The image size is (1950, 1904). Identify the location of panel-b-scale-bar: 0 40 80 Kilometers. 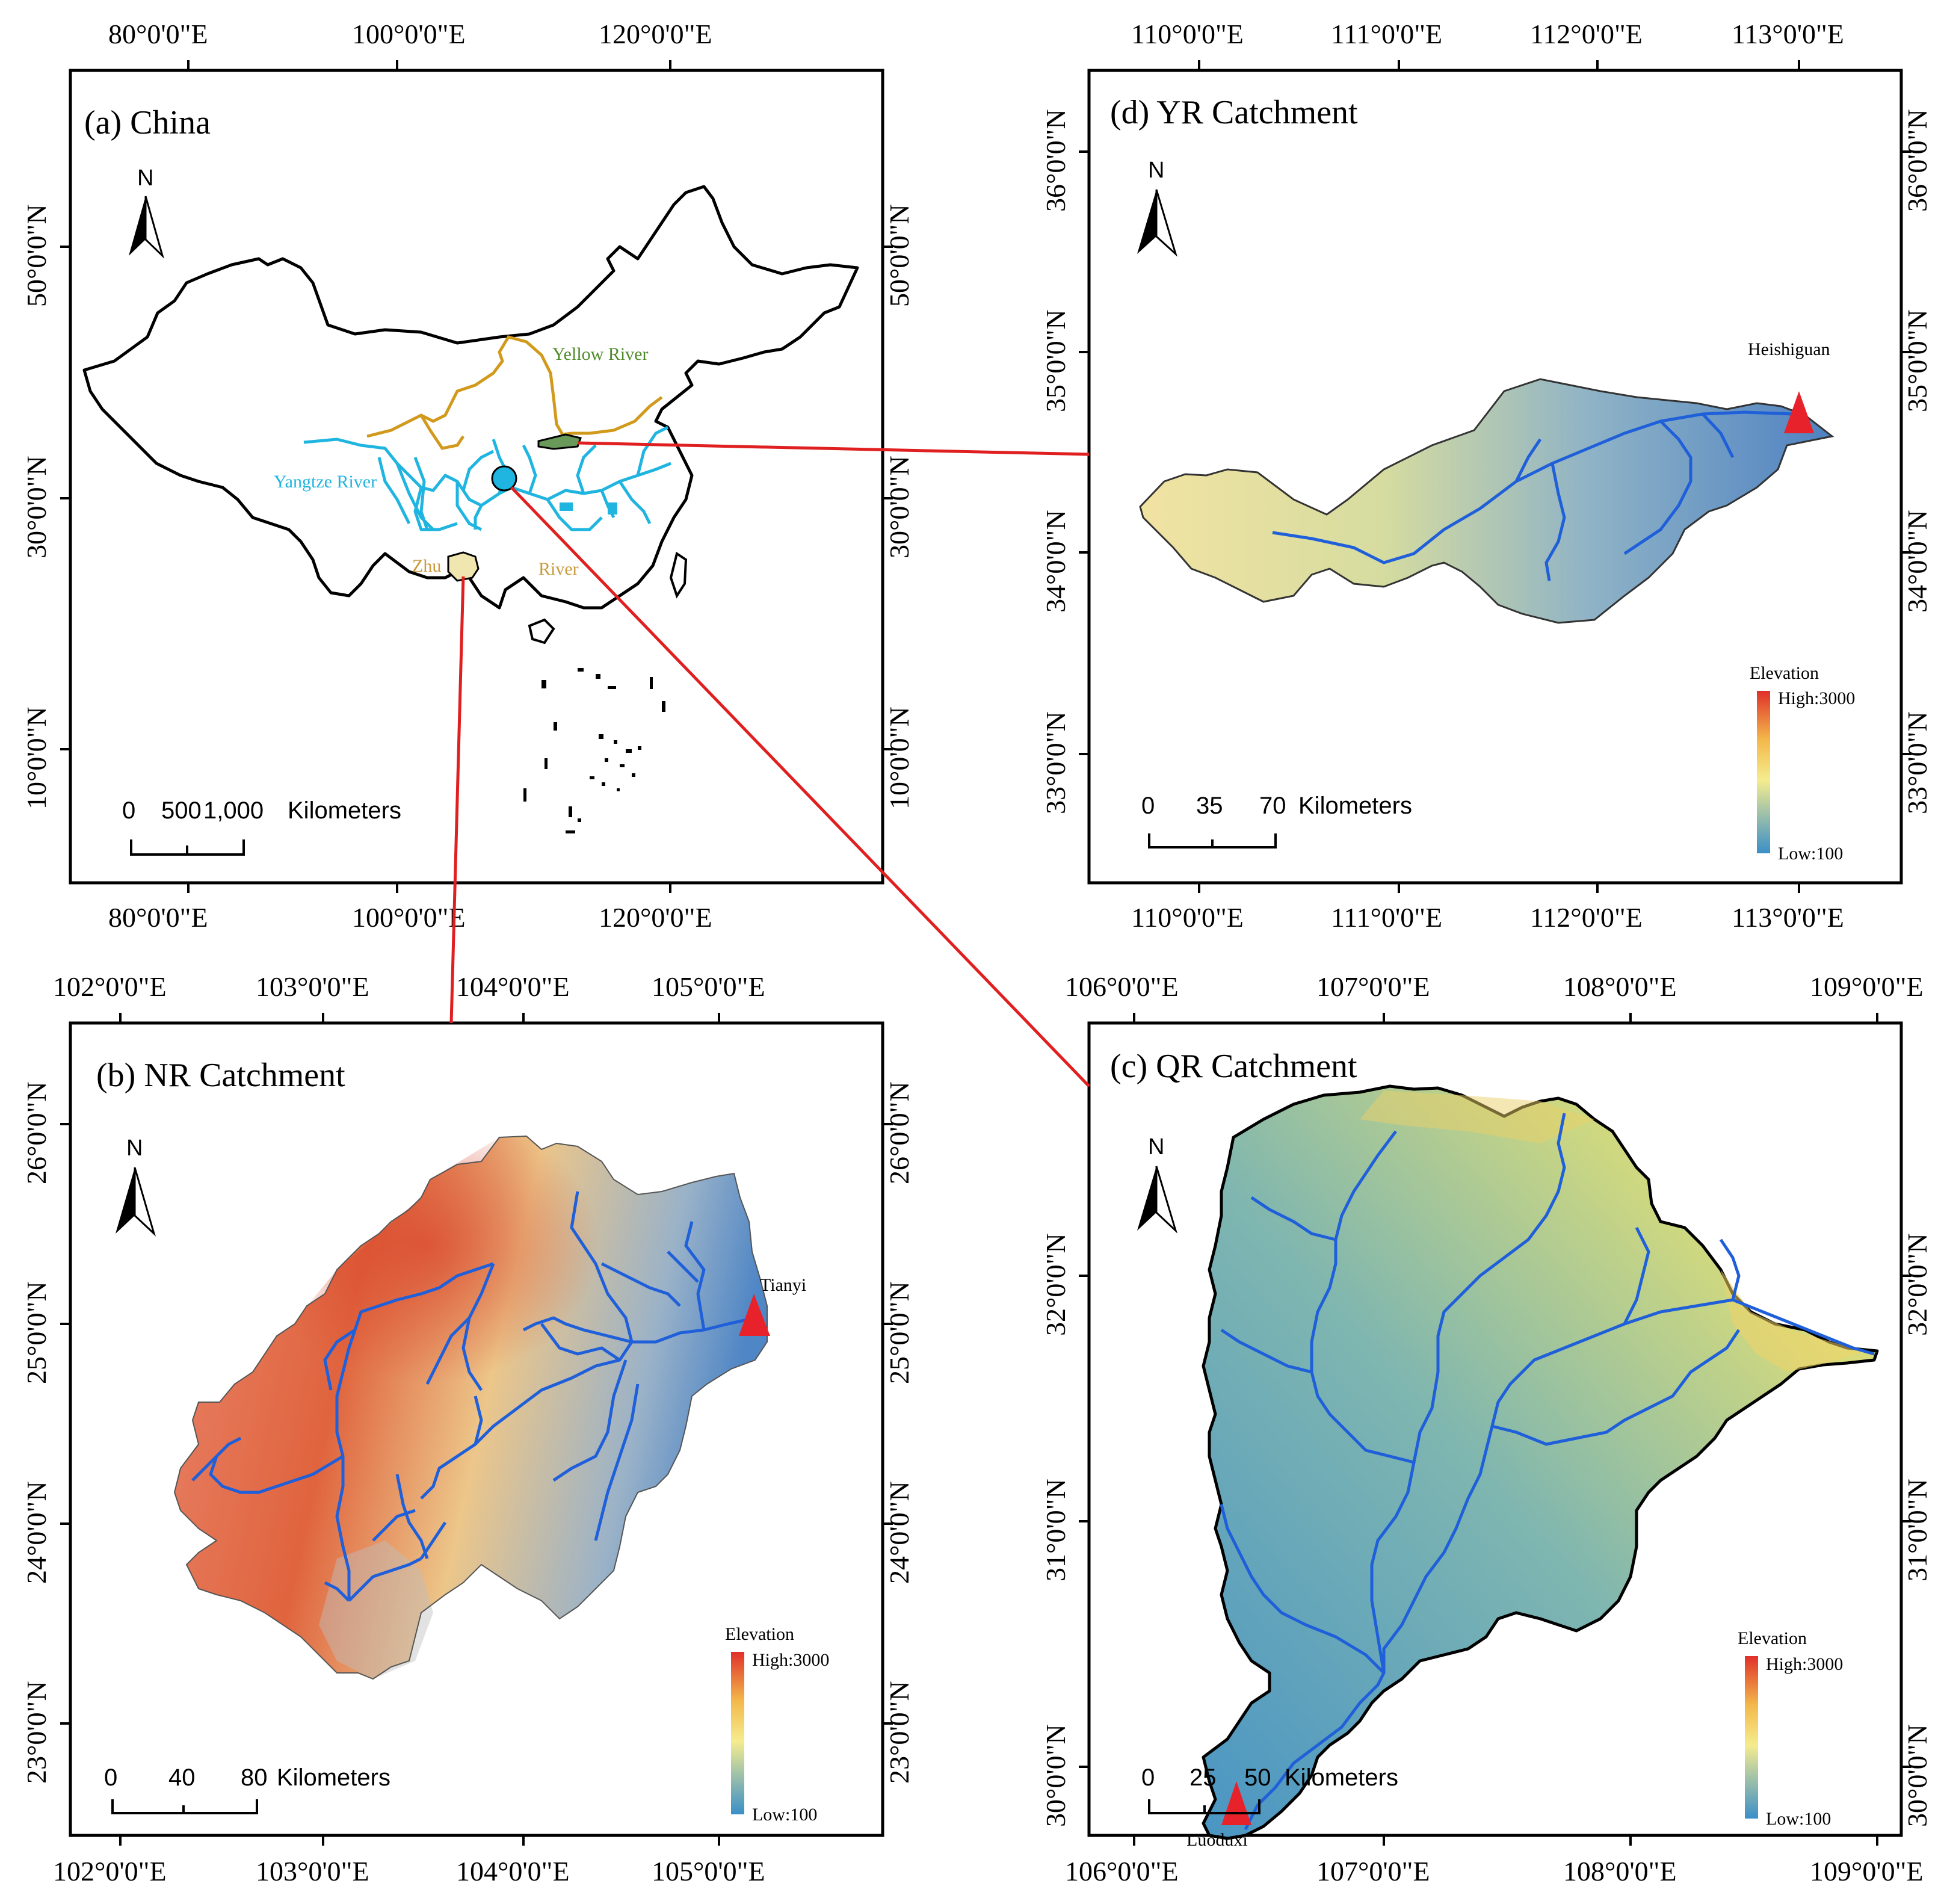
(247, 1789).